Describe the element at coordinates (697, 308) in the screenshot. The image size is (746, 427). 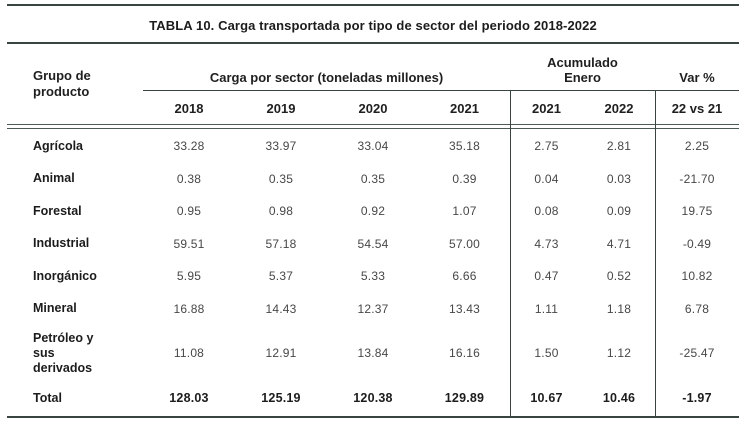
I see `data-cell: 6.78` at that location.